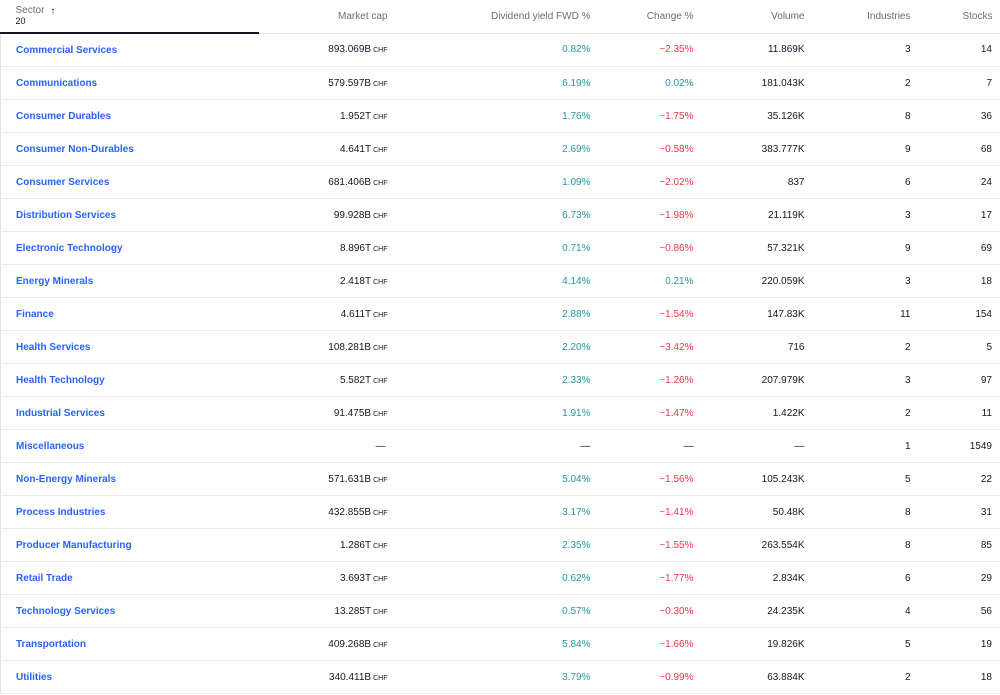 The image size is (1000, 695). What do you see at coordinates (861, 17) in the screenshot?
I see `industries-column-header: Industries` at bounding box center [861, 17].